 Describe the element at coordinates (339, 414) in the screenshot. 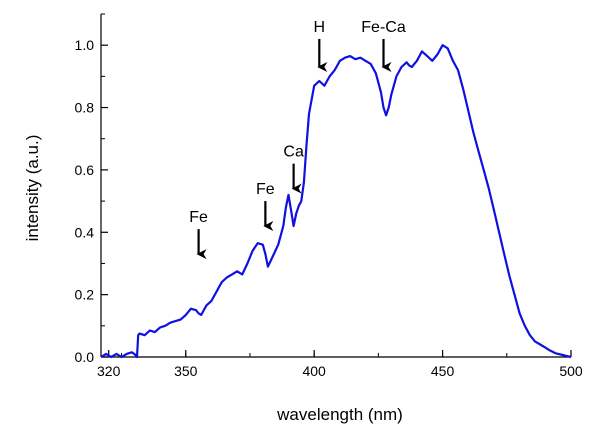

I see `x-axis-title: wavelength (nm)` at that location.